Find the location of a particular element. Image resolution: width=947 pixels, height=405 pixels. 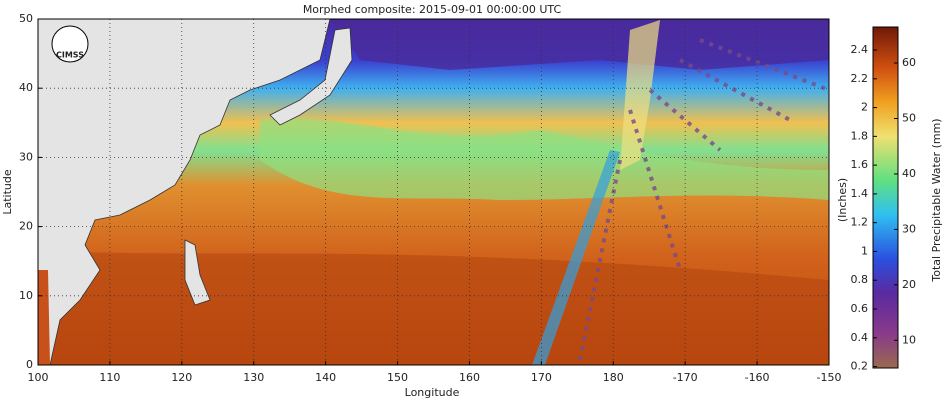

x-tick-label: -170 is located at coordinates (685, 377).